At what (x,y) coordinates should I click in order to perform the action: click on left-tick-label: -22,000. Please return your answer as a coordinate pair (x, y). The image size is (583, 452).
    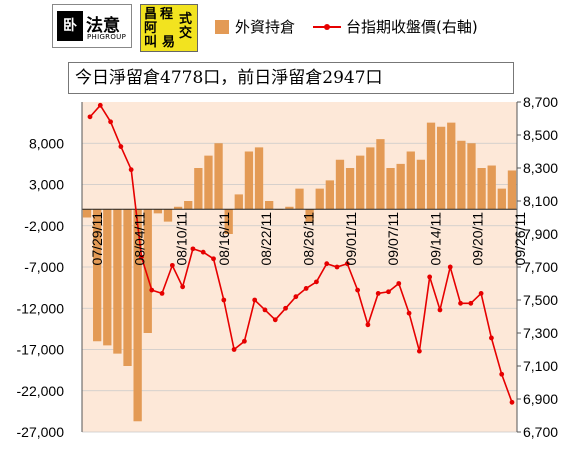
    Looking at the image, I should click on (41, 391).